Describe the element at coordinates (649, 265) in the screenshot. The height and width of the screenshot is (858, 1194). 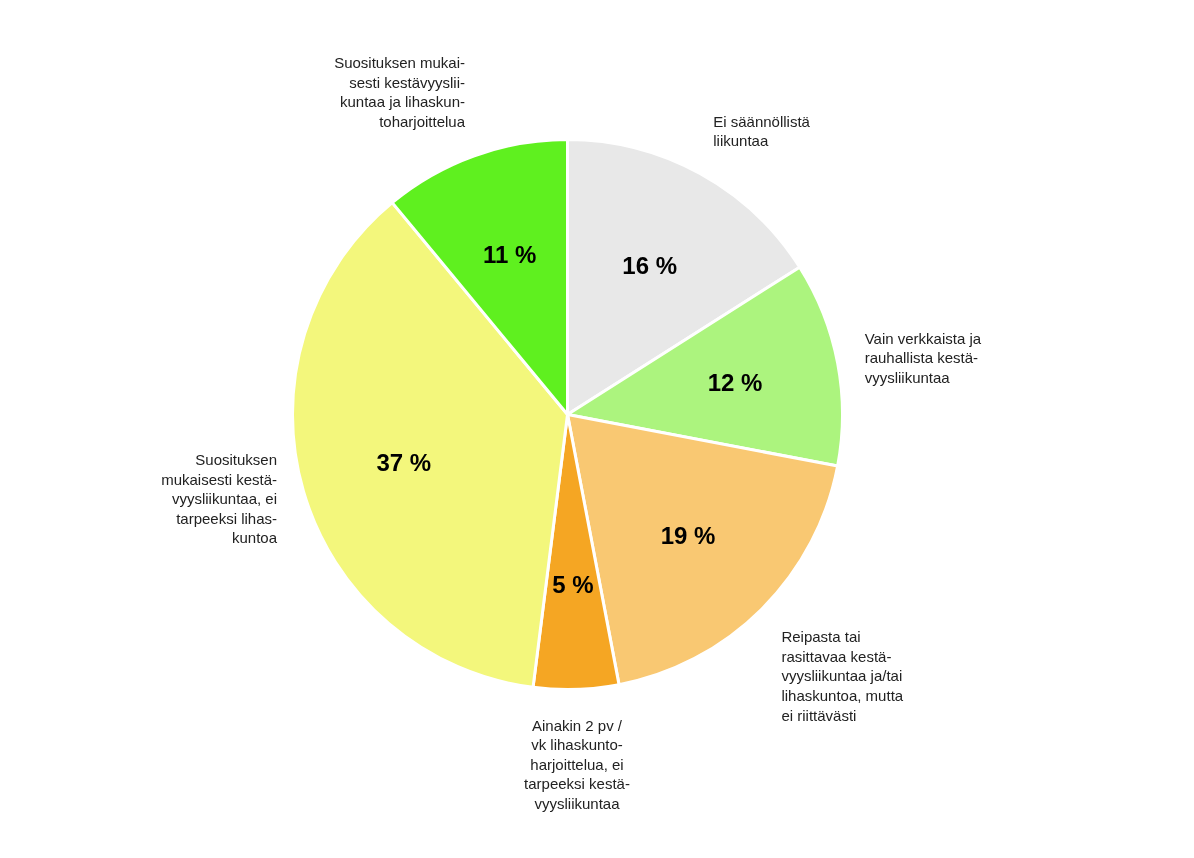
I see `data-label: 16 %` at that location.